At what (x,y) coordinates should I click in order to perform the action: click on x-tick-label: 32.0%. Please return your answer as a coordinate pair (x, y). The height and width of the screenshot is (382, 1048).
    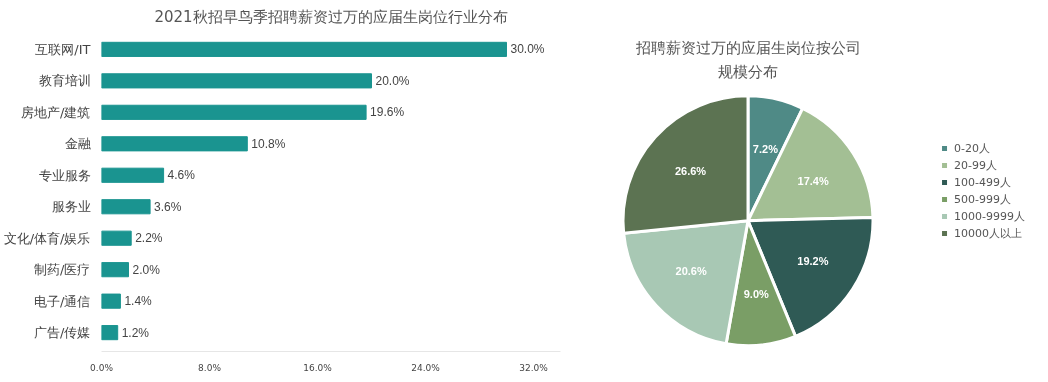
    Looking at the image, I should click on (534, 367).